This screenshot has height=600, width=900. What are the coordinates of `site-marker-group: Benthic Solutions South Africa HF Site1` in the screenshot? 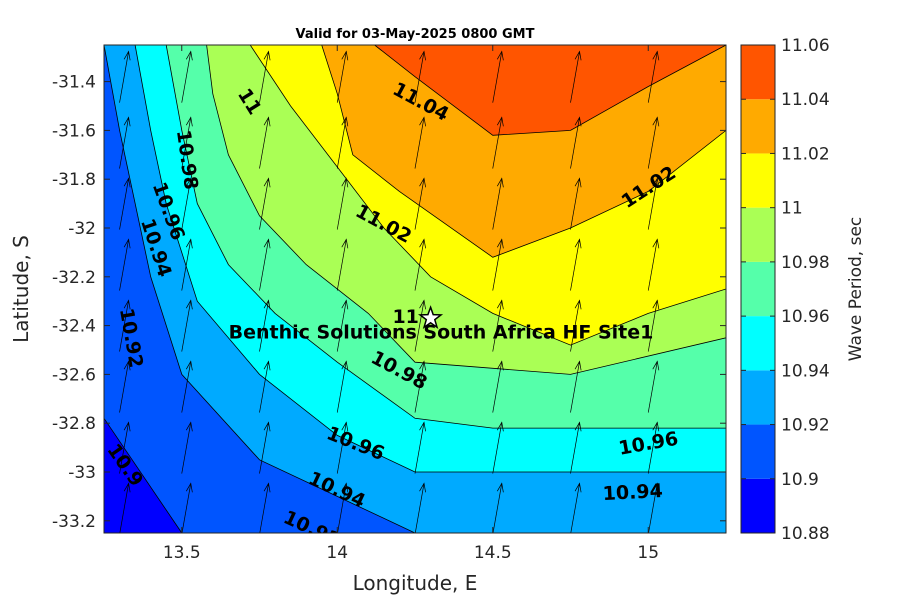 It's located at (441, 324).